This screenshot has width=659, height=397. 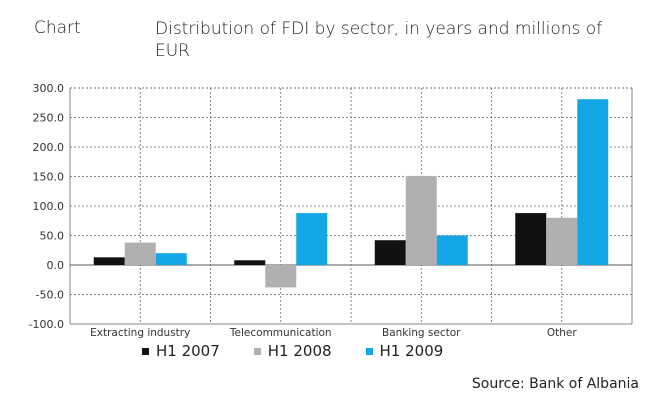 I want to click on x-tick-label: Telecommunication, so click(x=280, y=333).